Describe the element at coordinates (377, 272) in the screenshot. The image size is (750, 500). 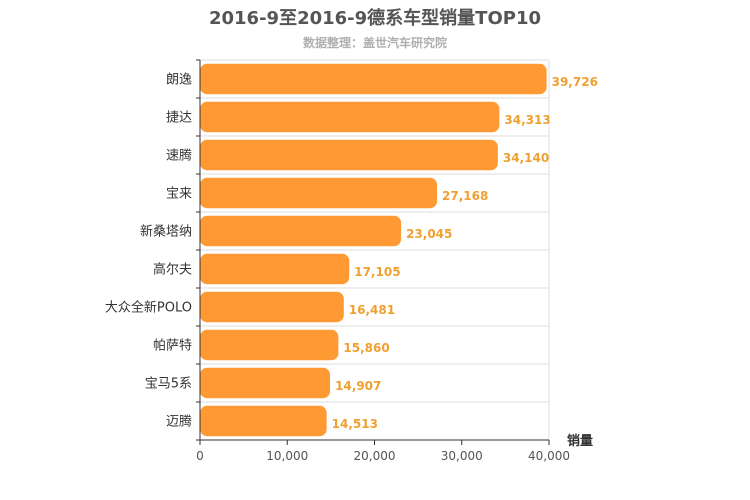
I see `value-label: 17,105` at that location.